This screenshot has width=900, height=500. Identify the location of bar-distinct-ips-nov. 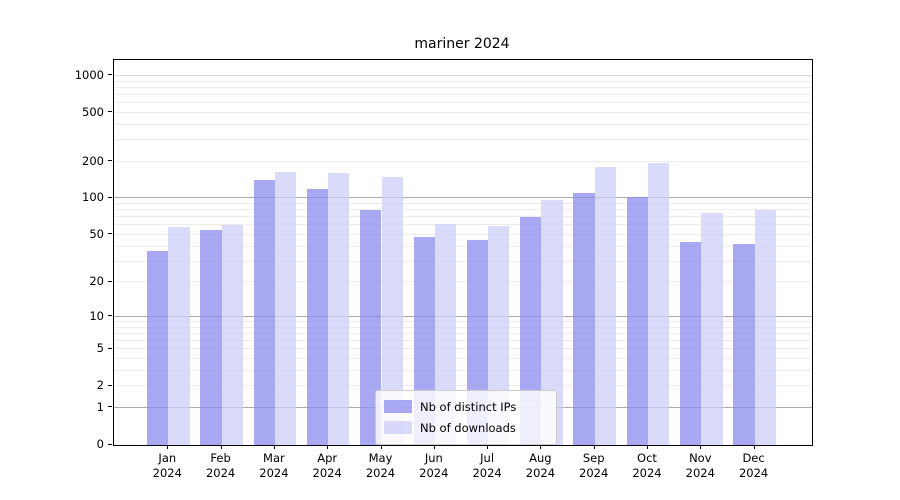
(691, 343).